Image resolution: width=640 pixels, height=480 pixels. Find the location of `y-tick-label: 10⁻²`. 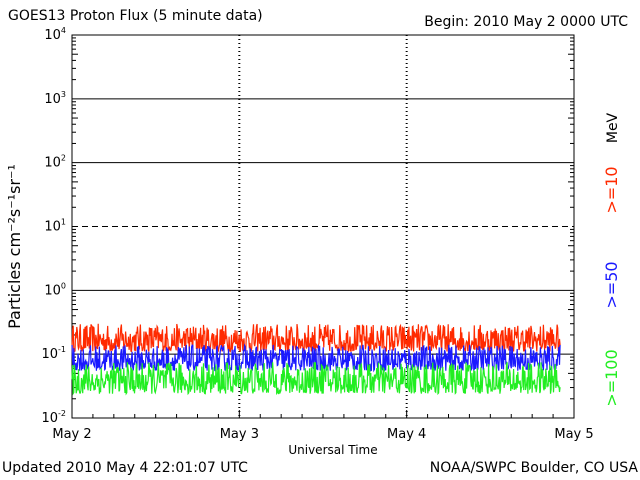

y-tick-label: 10⁻² is located at coordinates (53, 417).